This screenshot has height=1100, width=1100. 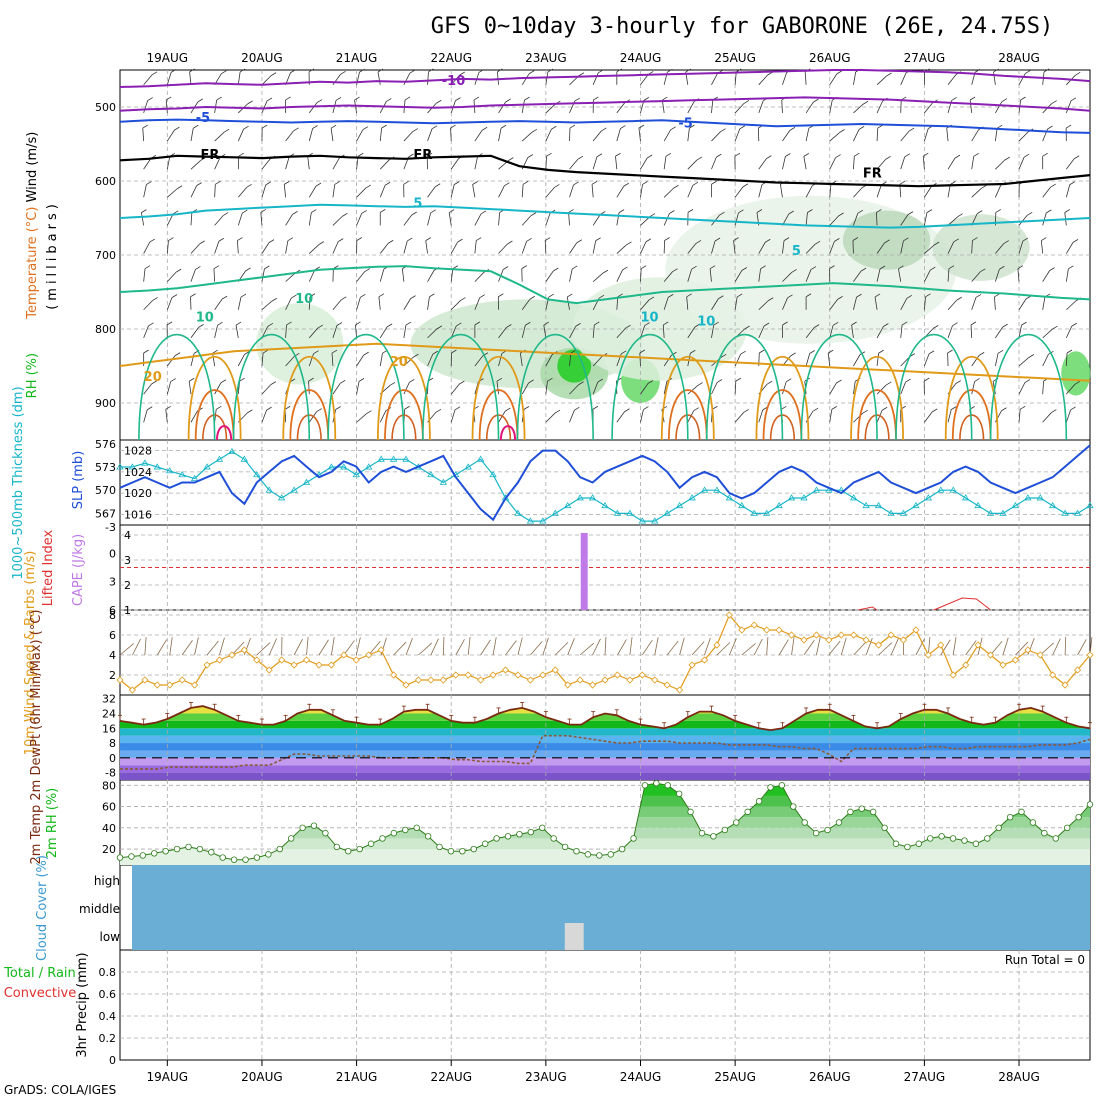 What do you see at coordinates (109, 807) in the screenshot?
I see `rh-tick: 60` at bounding box center [109, 807].